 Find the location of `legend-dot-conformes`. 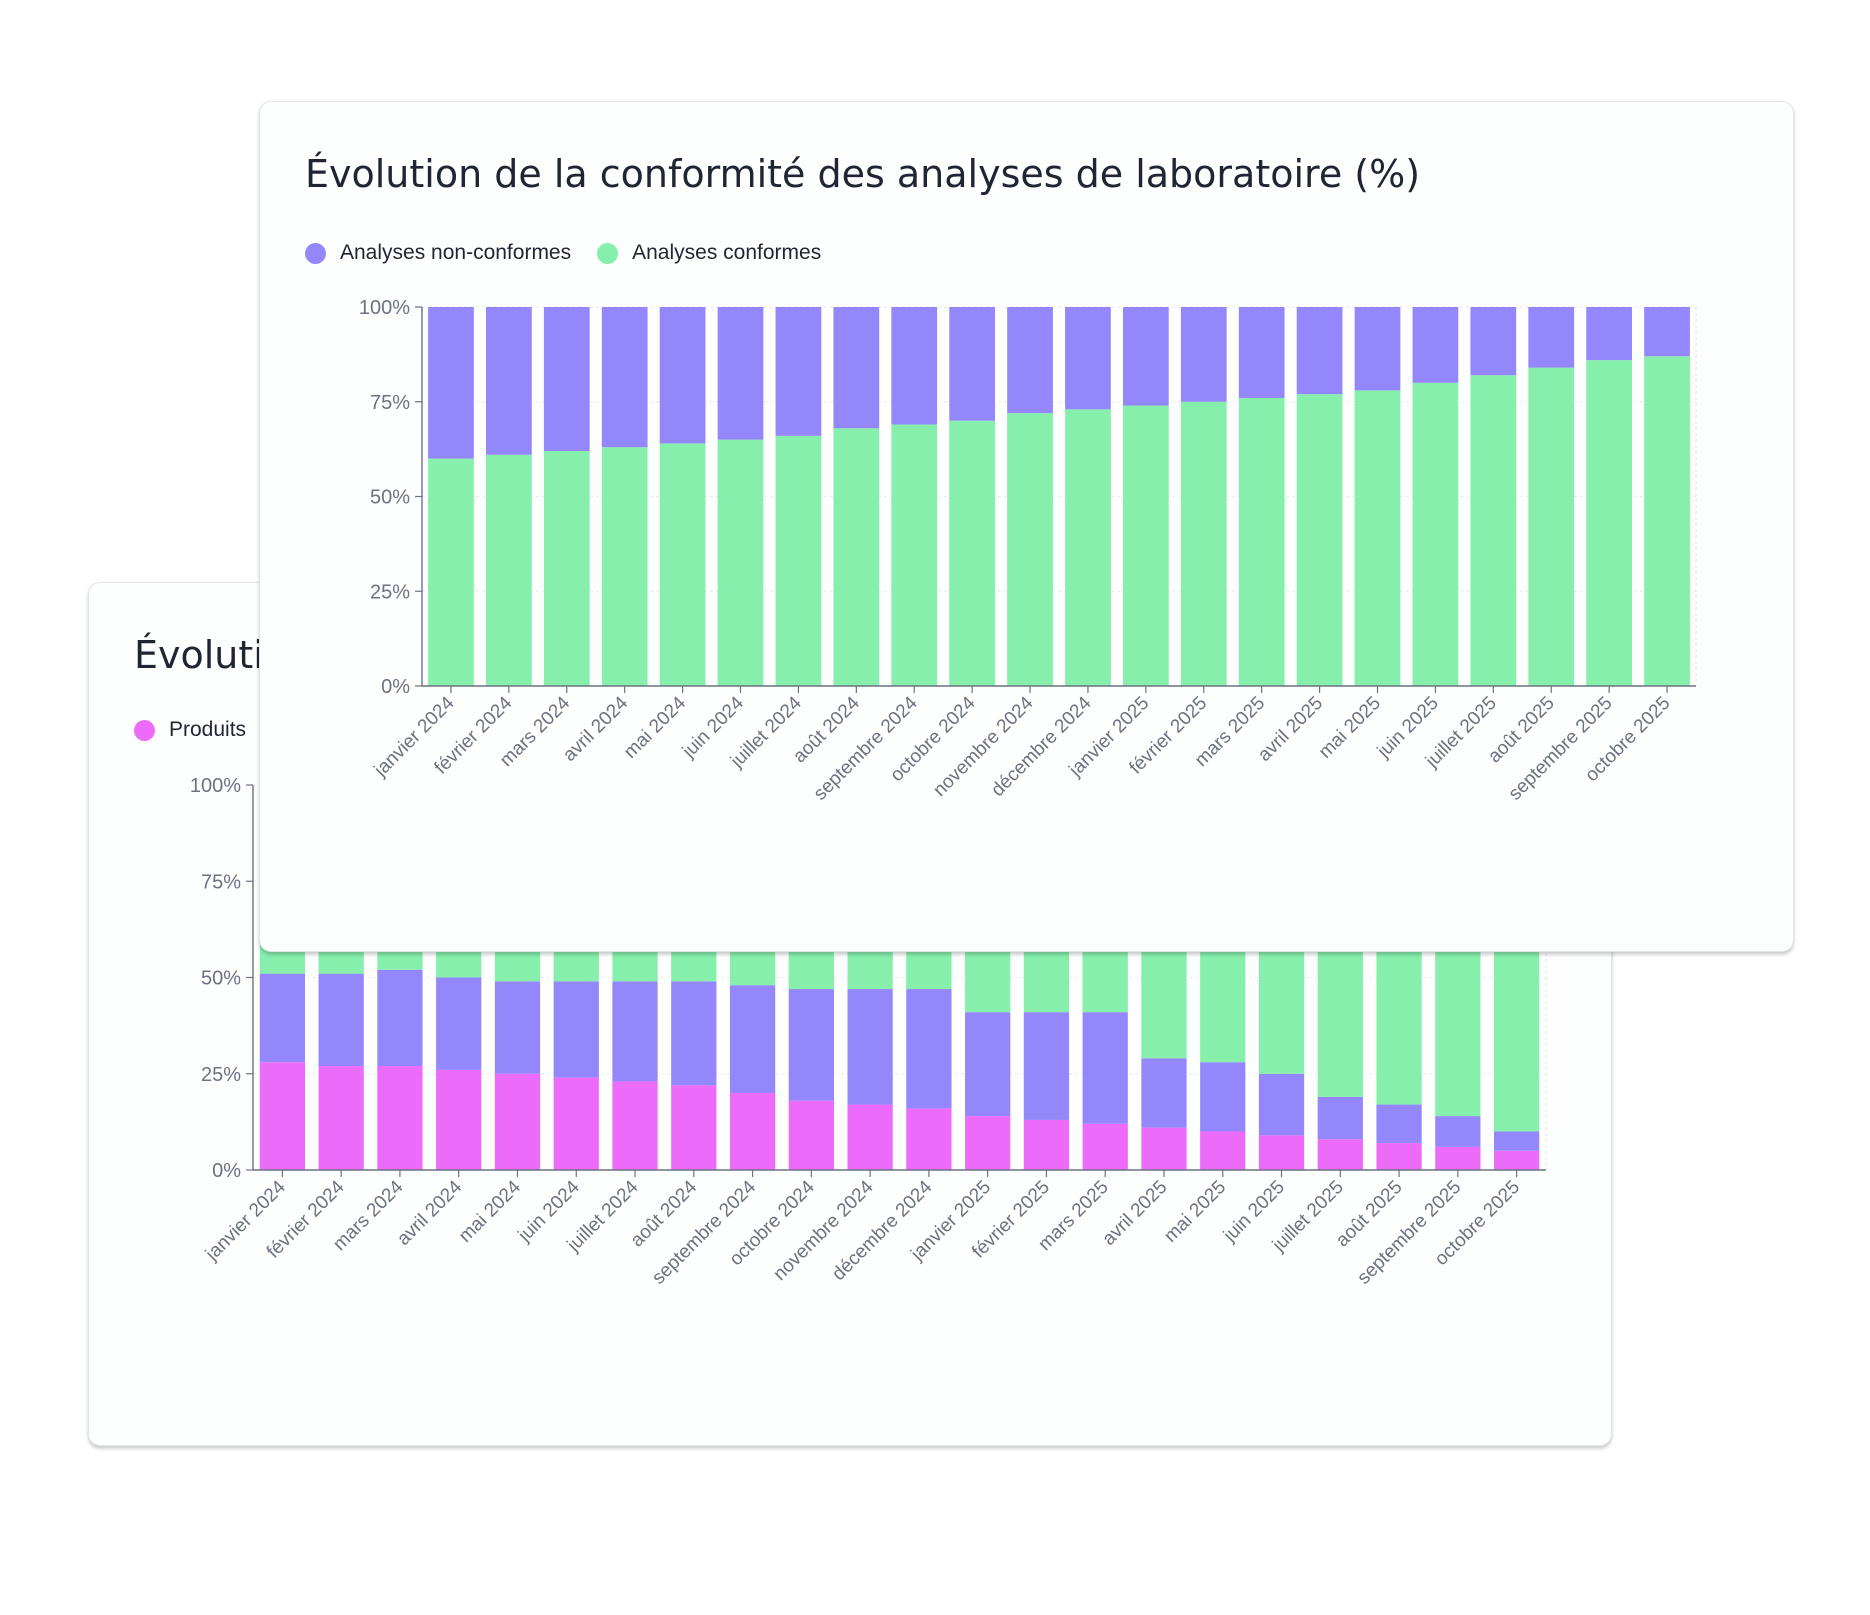

legend-dot-conformes is located at coordinates (608, 253).